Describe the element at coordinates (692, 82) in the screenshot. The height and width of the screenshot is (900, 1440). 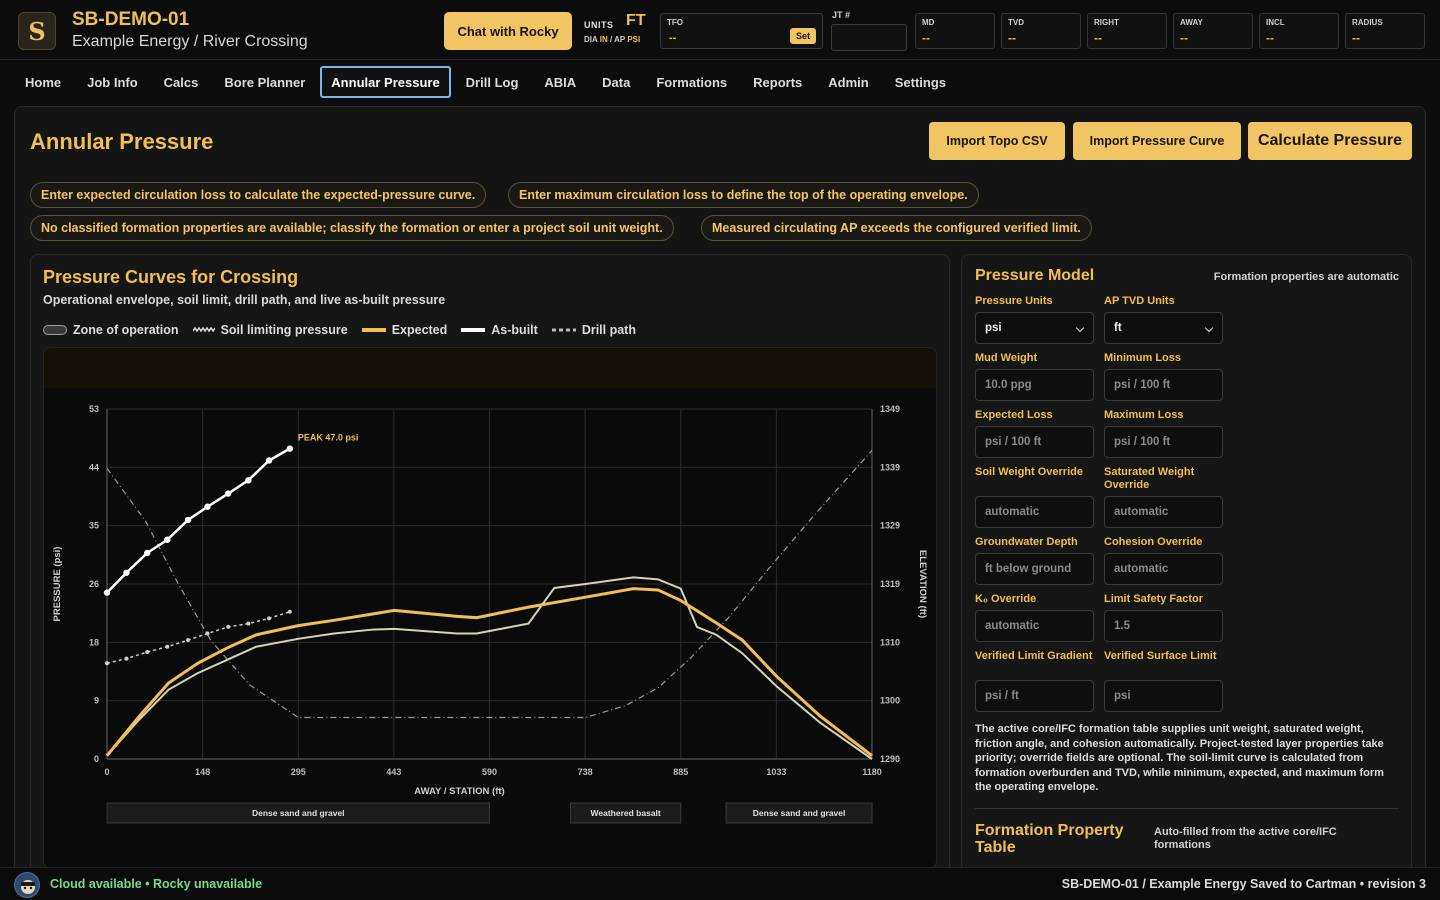
I see `tab-formations: Formations` at that location.